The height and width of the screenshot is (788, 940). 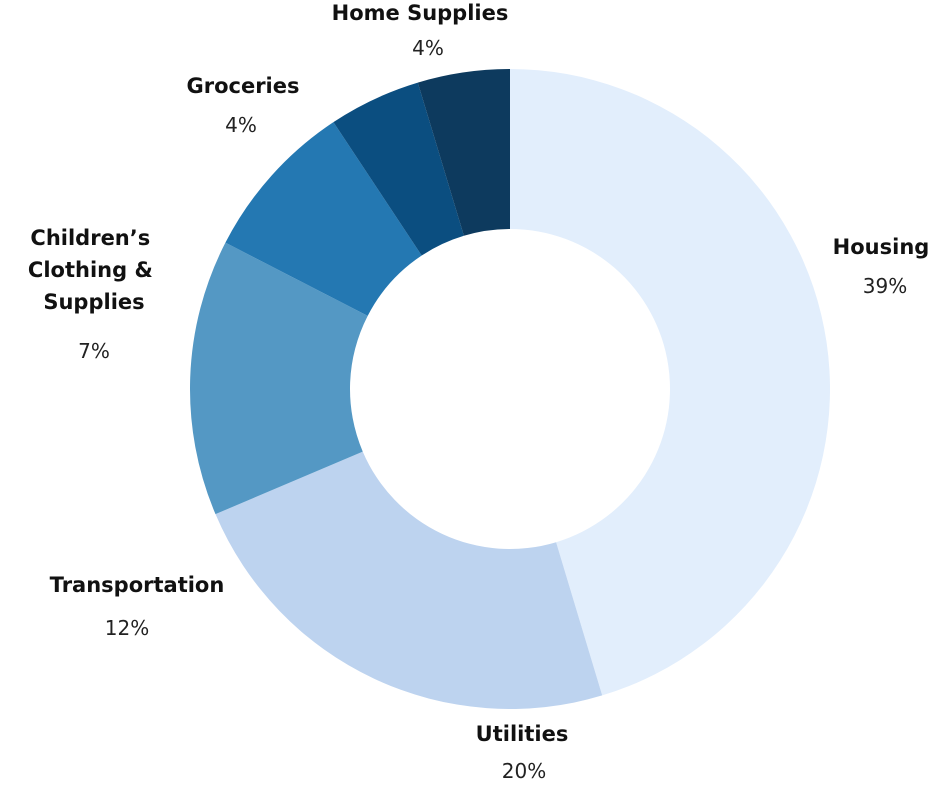 What do you see at coordinates (524, 771) in the screenshot?
I see `slice-percent-utilities: 20%` at bounding box center [524, 771].